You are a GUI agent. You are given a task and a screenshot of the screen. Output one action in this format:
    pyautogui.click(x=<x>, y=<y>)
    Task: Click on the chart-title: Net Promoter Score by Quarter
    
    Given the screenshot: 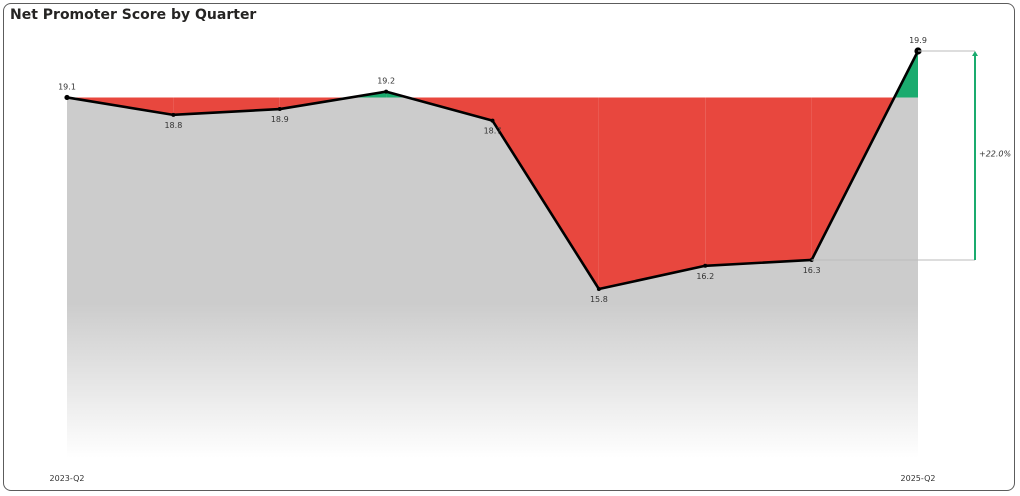 What is the action you would take?
    pyautogui.click(x=133, y=15)
    